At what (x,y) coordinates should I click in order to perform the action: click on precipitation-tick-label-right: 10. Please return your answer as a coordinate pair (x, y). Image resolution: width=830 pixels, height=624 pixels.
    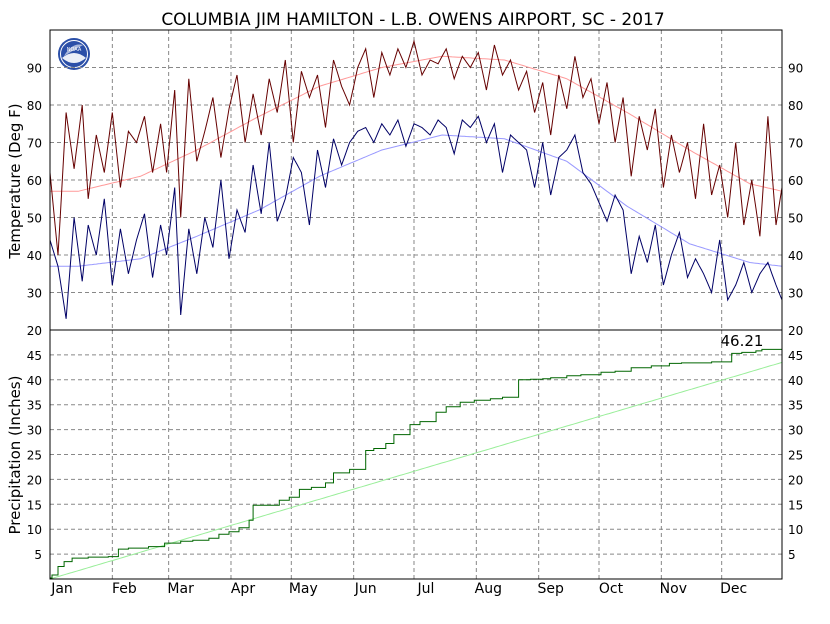
    Looking at the image, I should click on (795, 530).